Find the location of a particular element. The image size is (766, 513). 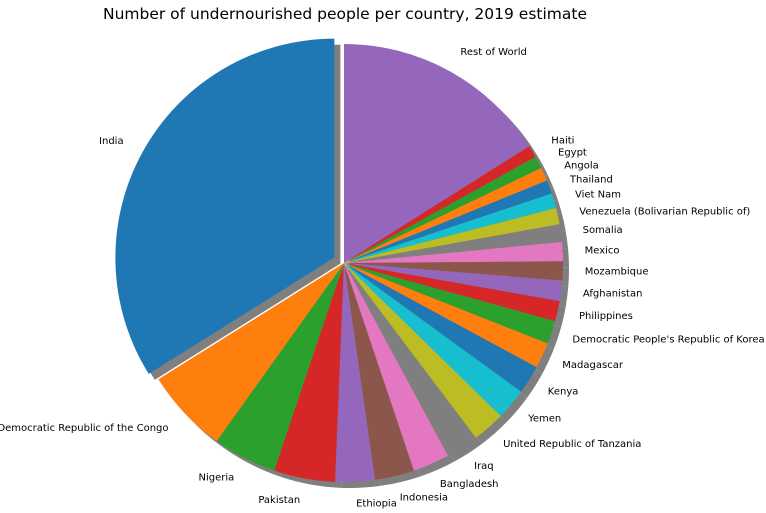

slice-viet-nam is located at coordinates (450, 228).